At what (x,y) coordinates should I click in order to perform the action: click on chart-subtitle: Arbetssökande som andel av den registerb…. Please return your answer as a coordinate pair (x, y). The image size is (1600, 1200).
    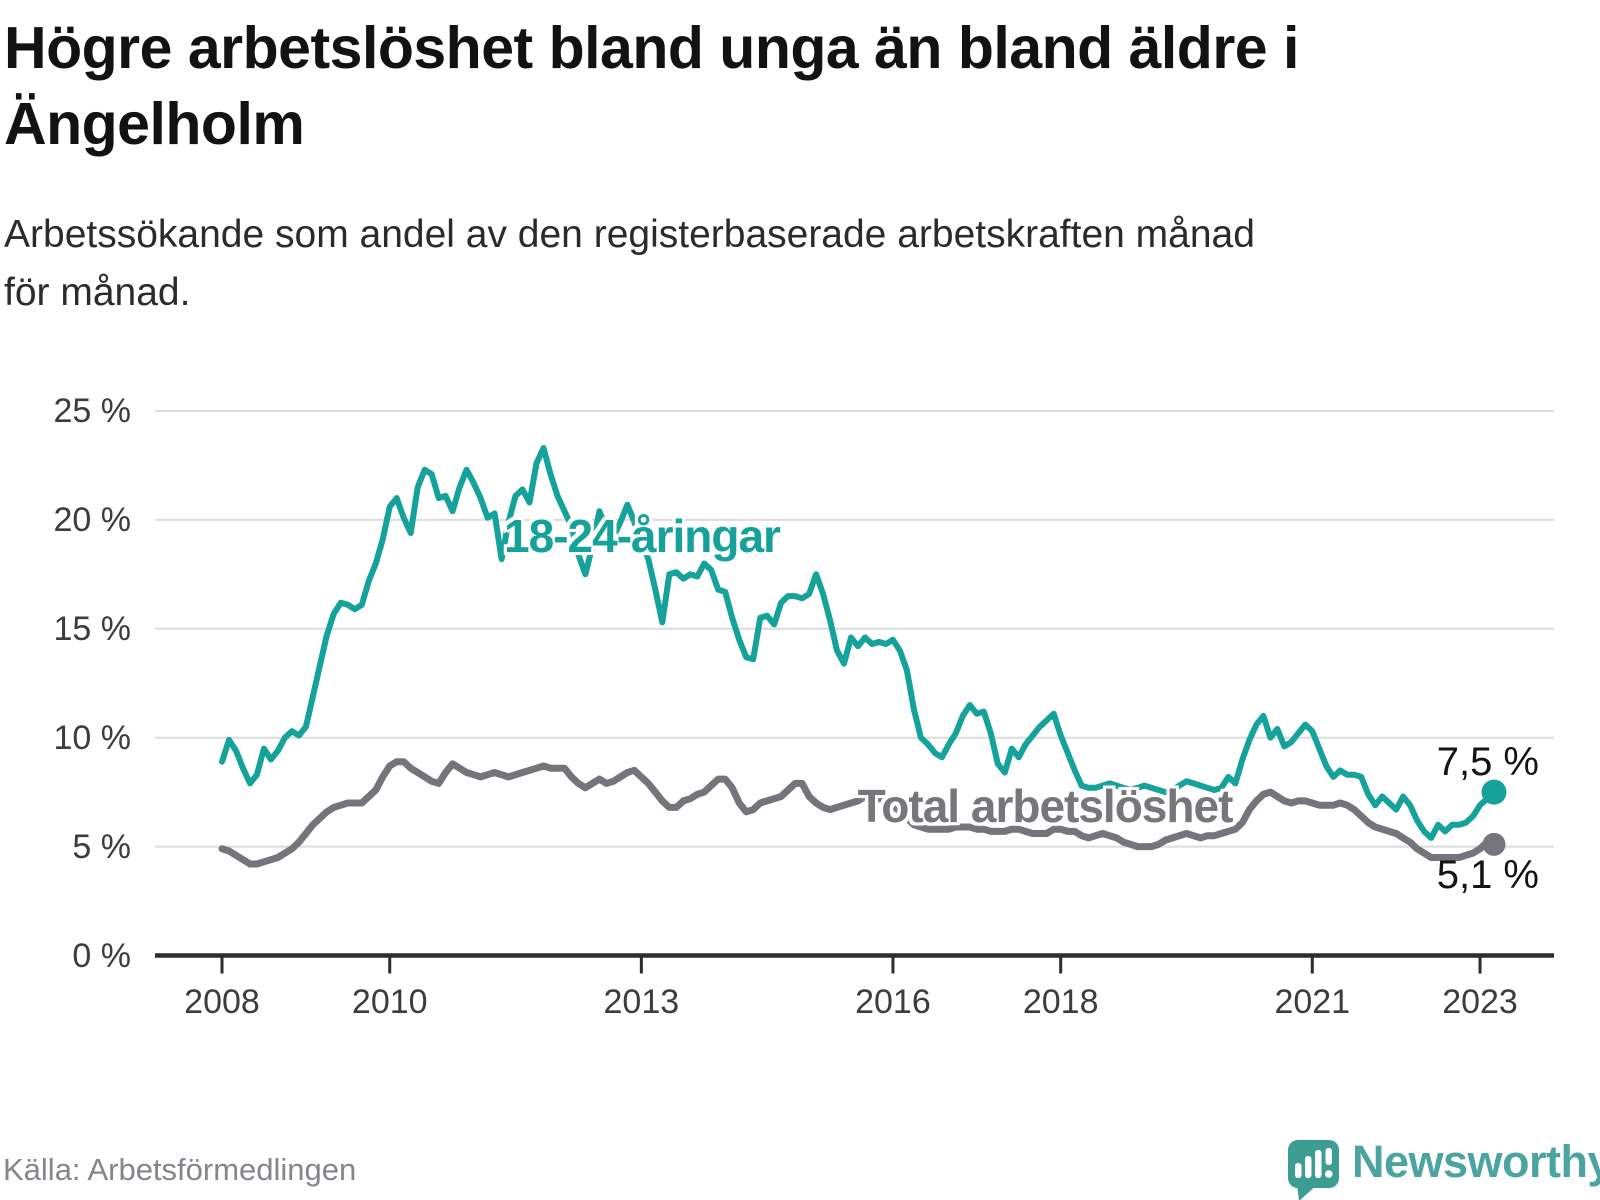
    Looking at the image, I should click on (789, 264).